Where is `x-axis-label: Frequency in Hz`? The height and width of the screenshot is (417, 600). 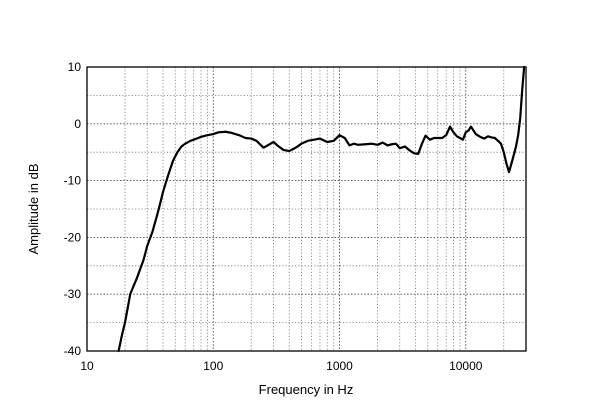
x-axis-label: Frequency in Hz is located at coordinates (306, 389).